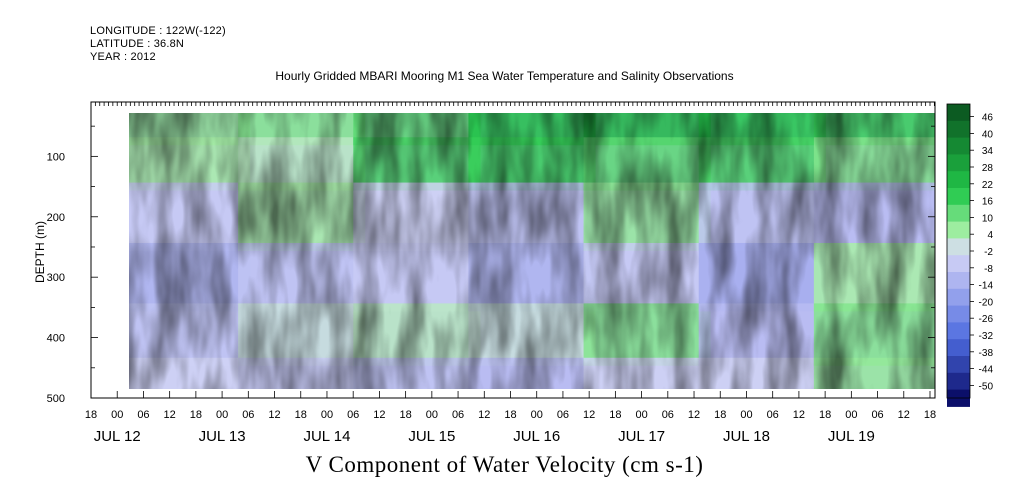 The width and height of the screenshot is (1009, 504). I want to click on colorbar-label: 4, so click(990, 235).